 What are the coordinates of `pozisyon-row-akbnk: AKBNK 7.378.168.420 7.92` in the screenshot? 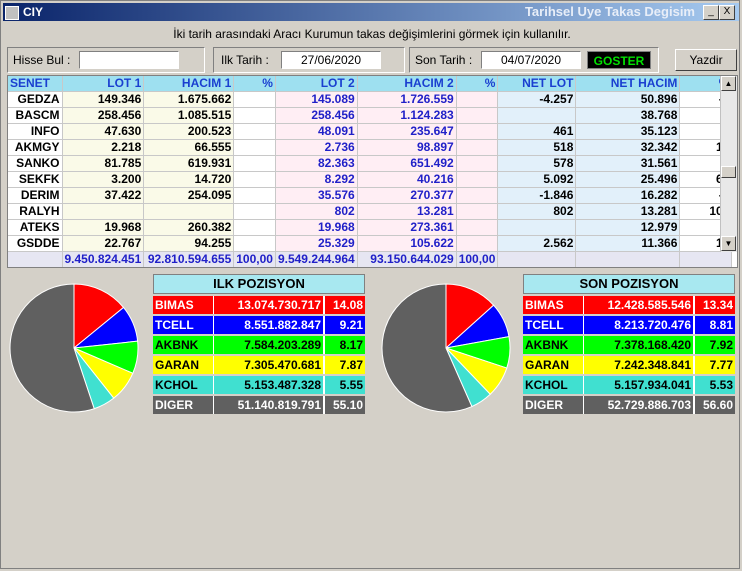 It's located at (629, 345).